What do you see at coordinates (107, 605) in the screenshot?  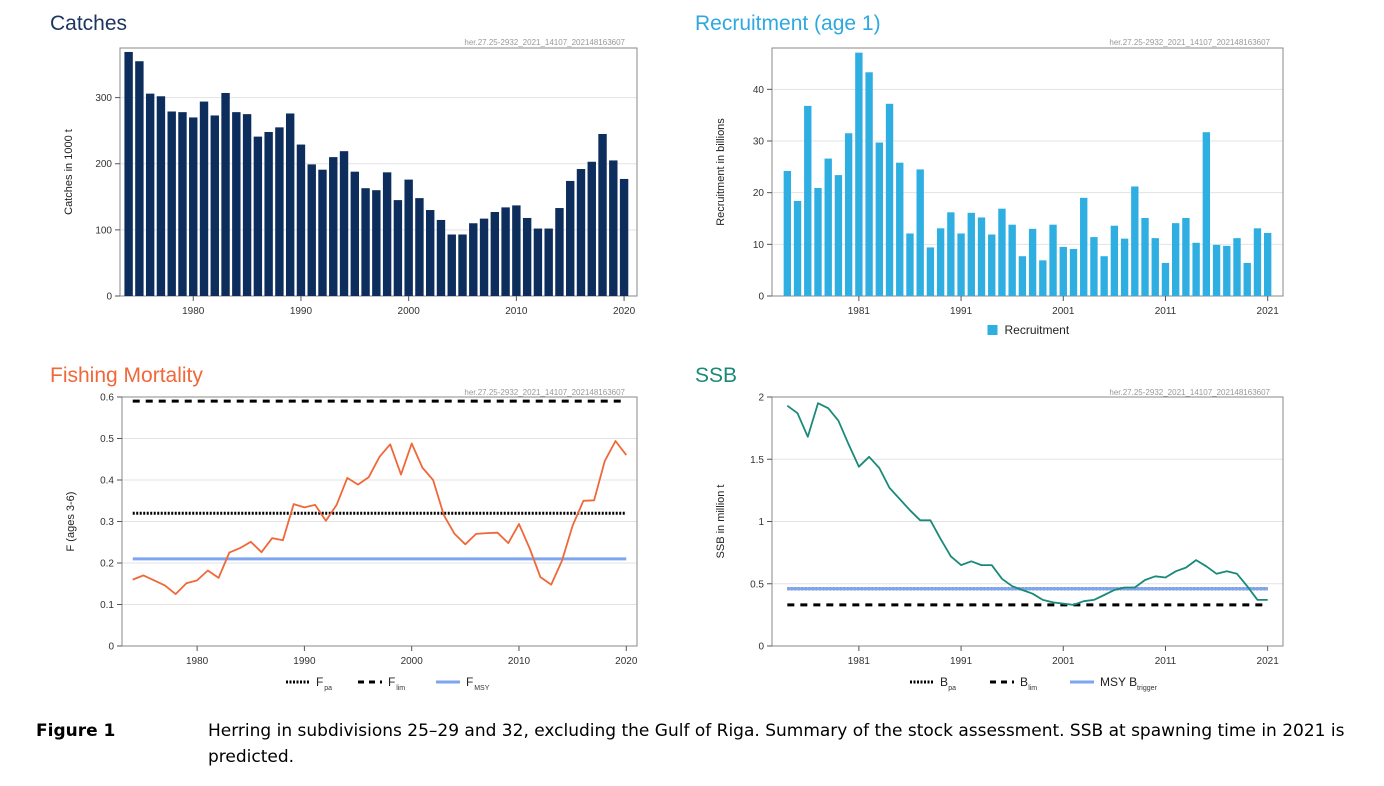 I see `fishing-mortality-ytick-label: 0.1` at bounding box center [107, 605].